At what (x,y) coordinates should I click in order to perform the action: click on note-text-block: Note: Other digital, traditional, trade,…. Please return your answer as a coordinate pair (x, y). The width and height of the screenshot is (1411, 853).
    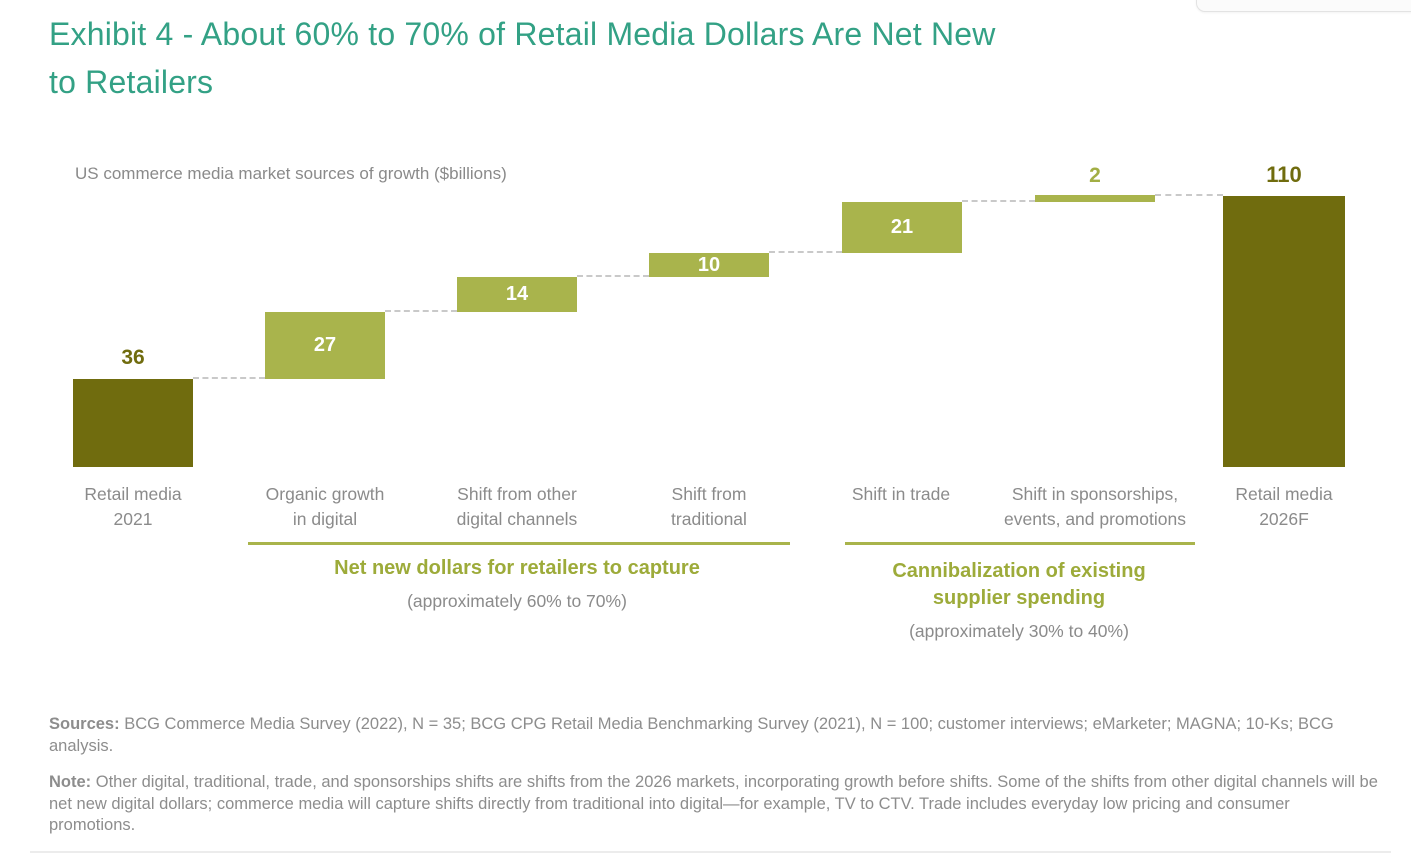
    Looking at the image, I should click on (714, 804).